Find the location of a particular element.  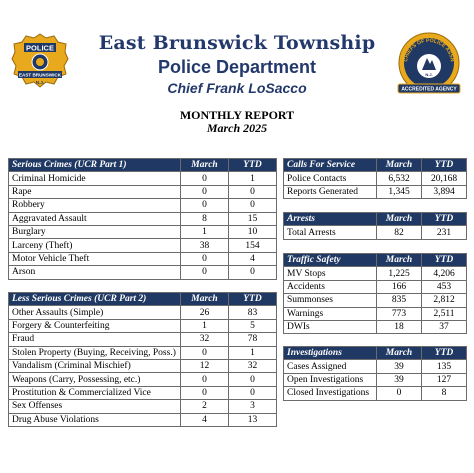

table-row: Accidents 166 453 is located at coordinates (375, 287).